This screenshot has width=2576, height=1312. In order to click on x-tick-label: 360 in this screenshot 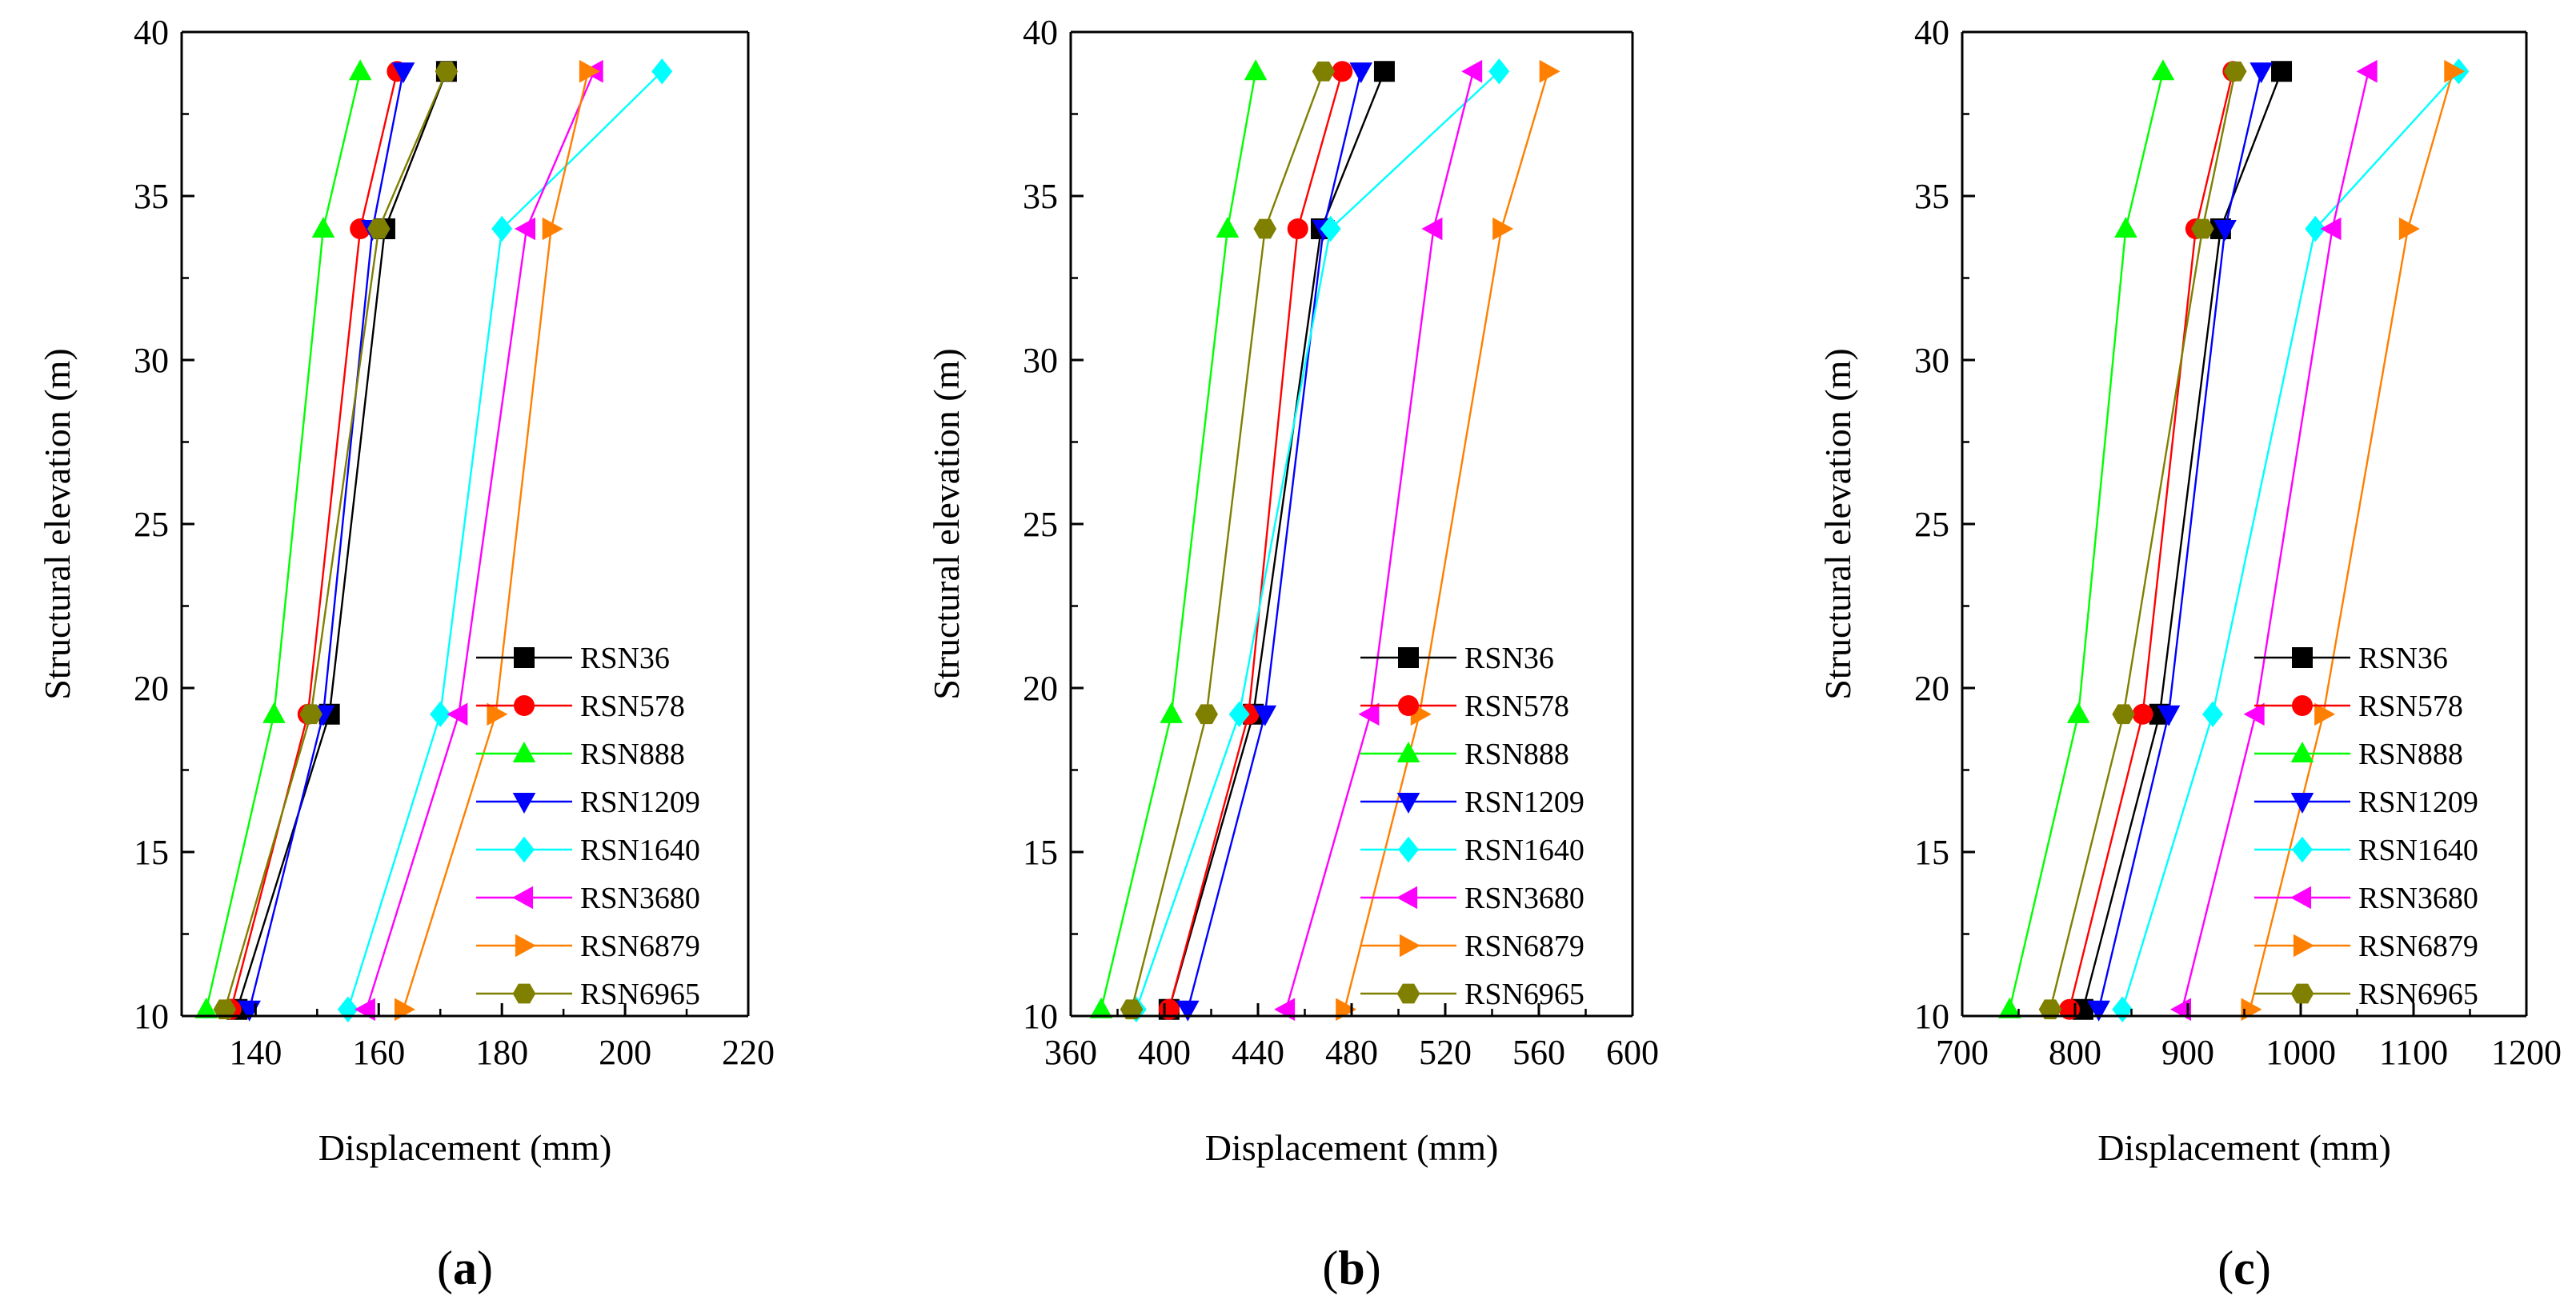, I will do `click(1070, 1052)`.